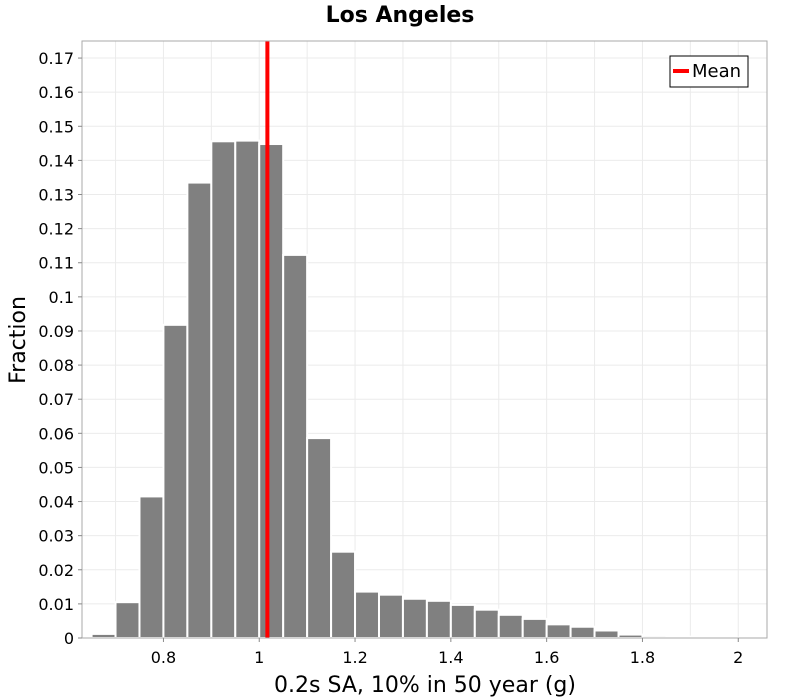  Describe the element at coordinates (354, 657) in the screenshot. I see `x-tick-label: 1.2` at that location.